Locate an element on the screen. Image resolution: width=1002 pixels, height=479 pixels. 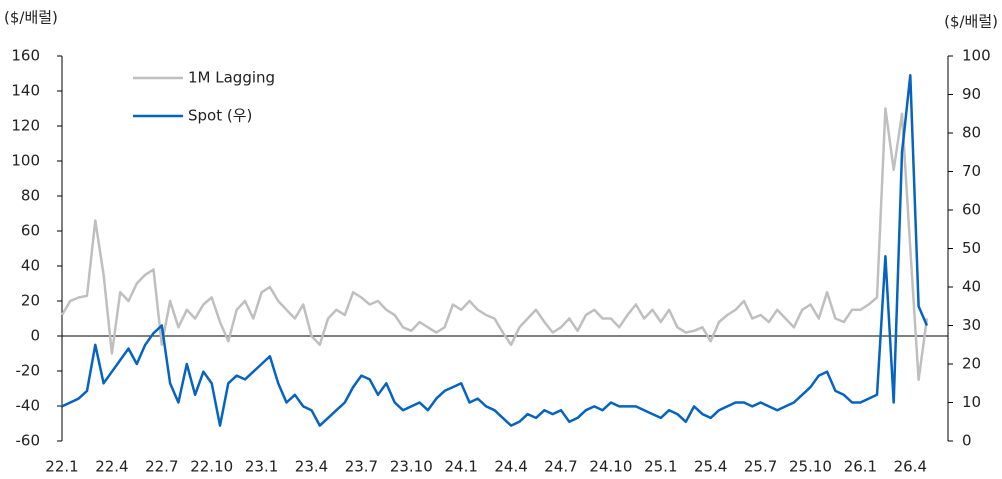
x-tick-label: 23.4 is located at coordinates (311, 467).